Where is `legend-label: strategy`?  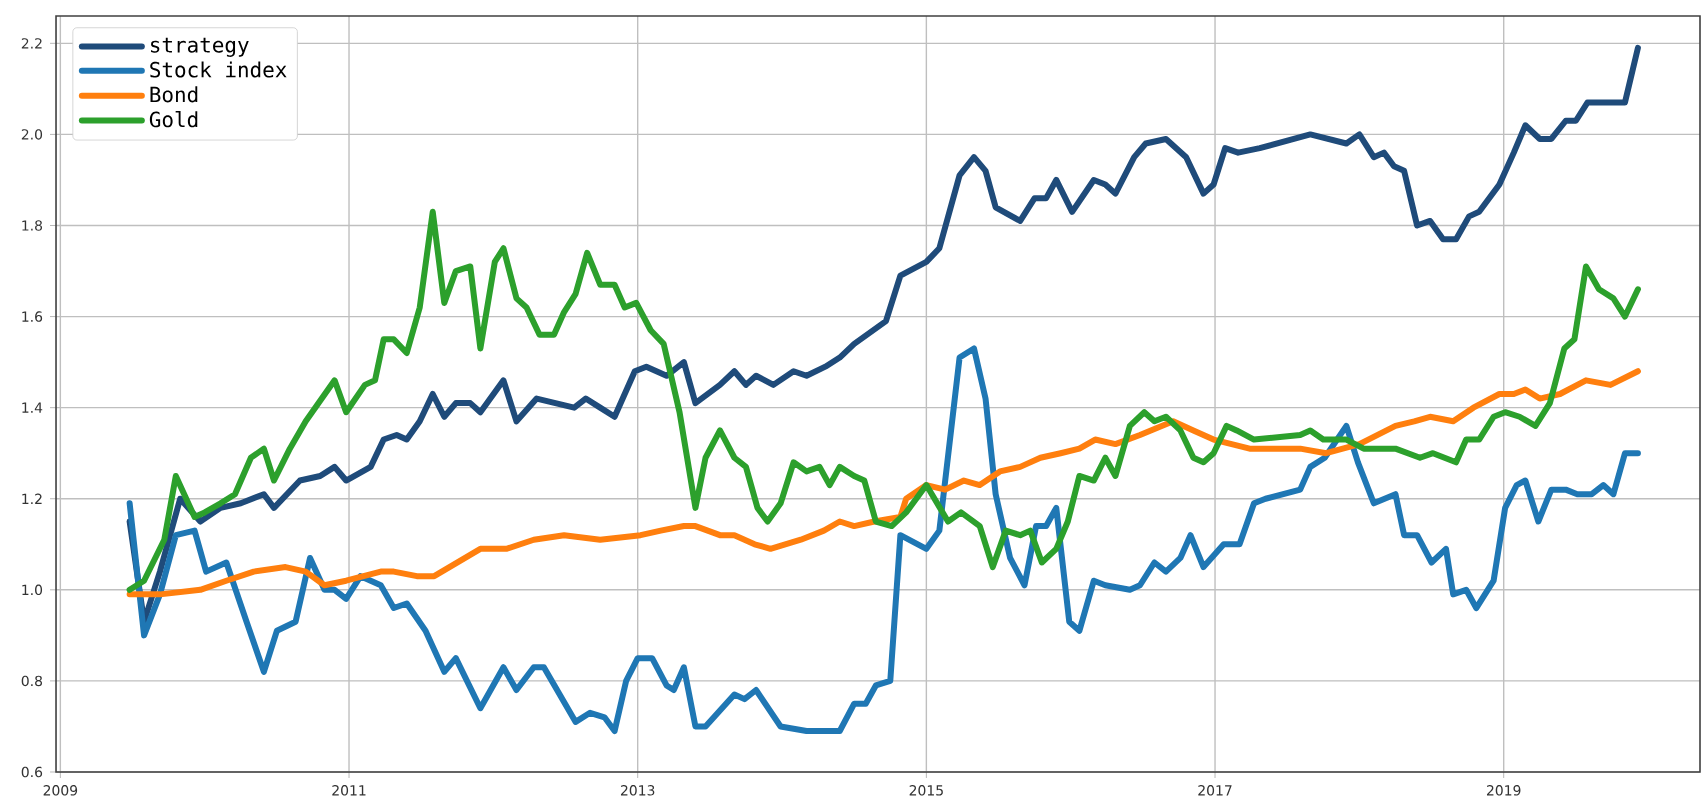 legend-label: strategy is located at coordinates (200, 47).